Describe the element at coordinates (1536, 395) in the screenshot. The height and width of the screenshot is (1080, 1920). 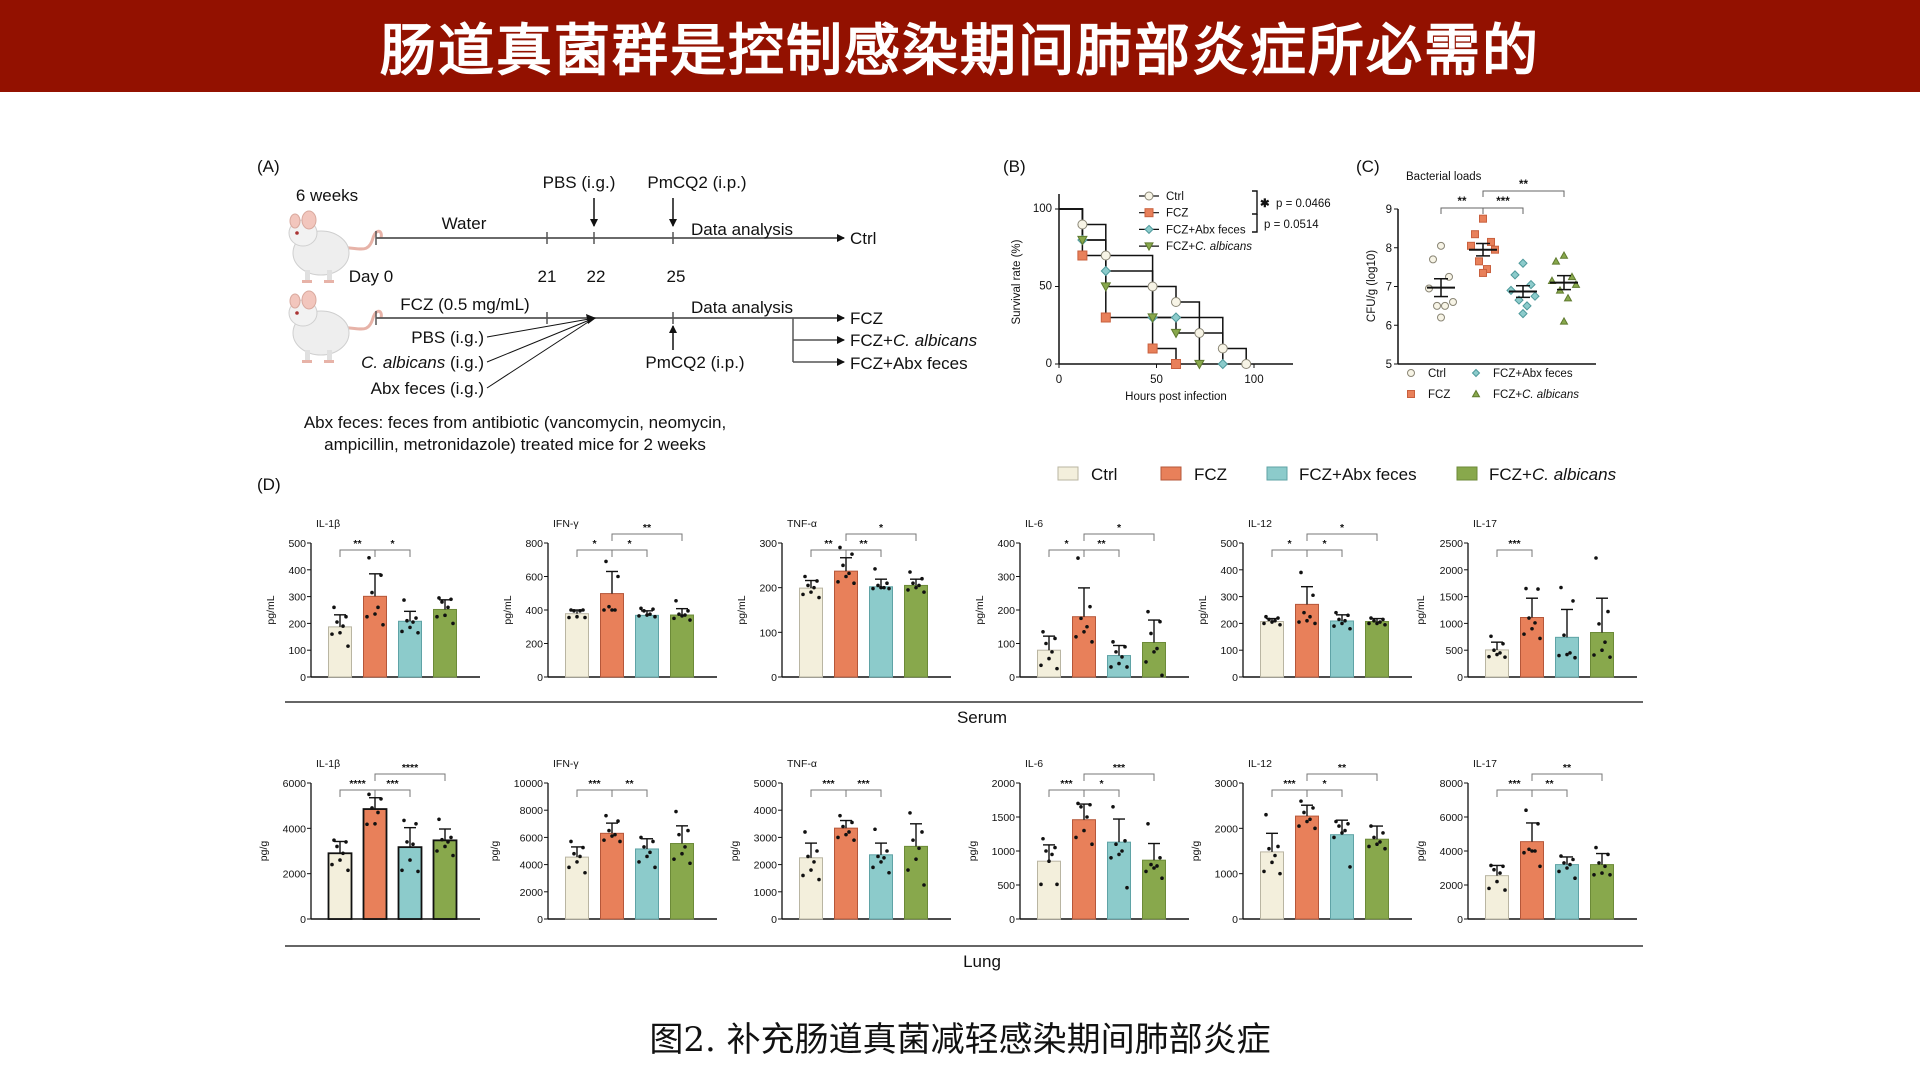
I see `legend-label-fcz-c-albicans: FCZ+C. albicans` at that location.